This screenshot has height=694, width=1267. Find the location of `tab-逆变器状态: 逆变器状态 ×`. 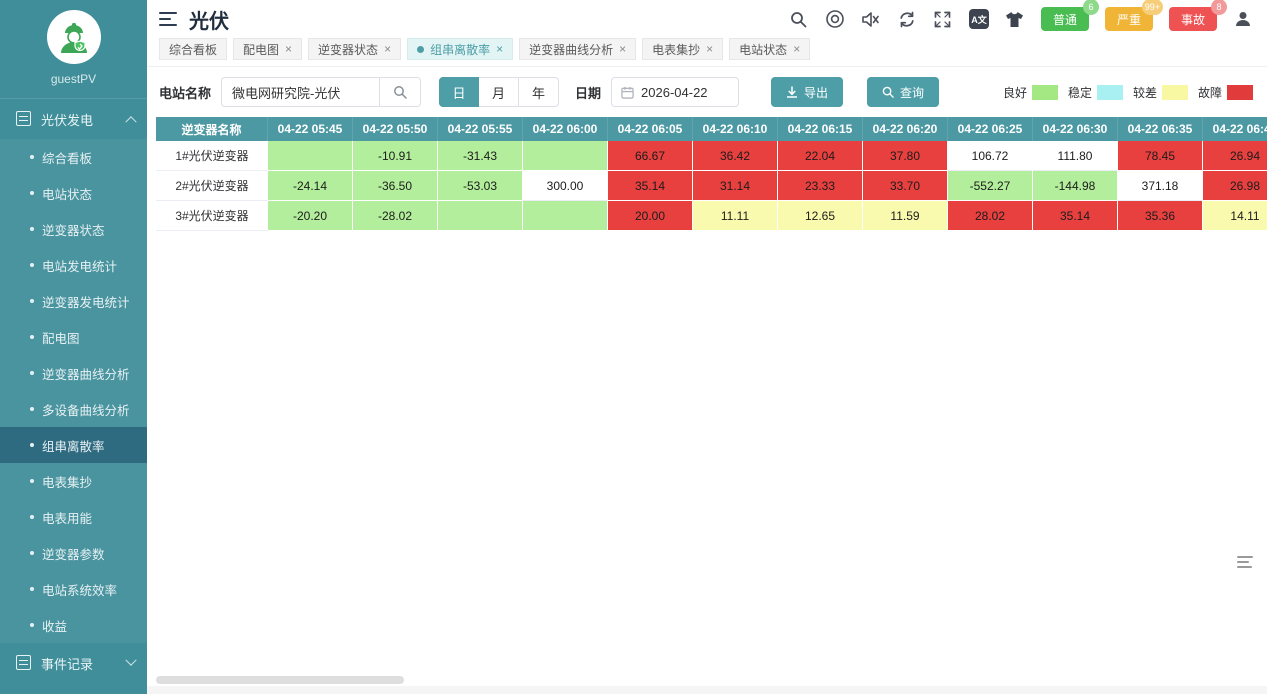

tab-逆变器状态: 逆变器状态 × is located at coordinates (355, 49).